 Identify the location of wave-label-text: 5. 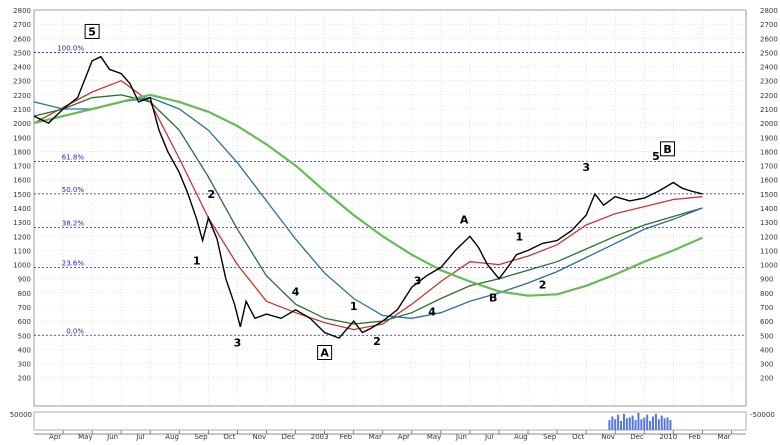
(92, 31).